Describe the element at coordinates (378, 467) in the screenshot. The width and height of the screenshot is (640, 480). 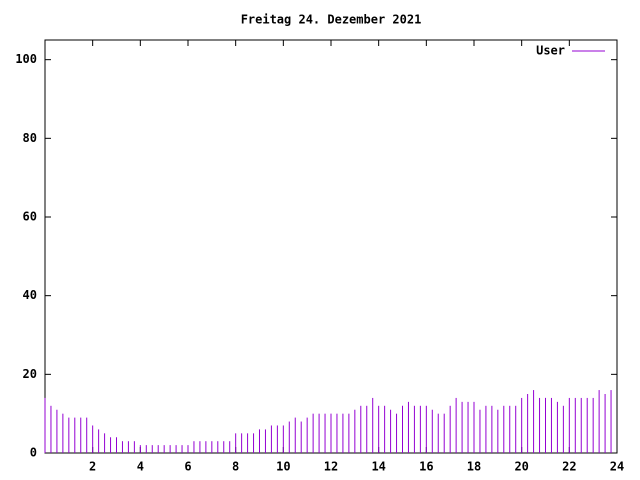
I see `x-tick-label: 14` at that location.